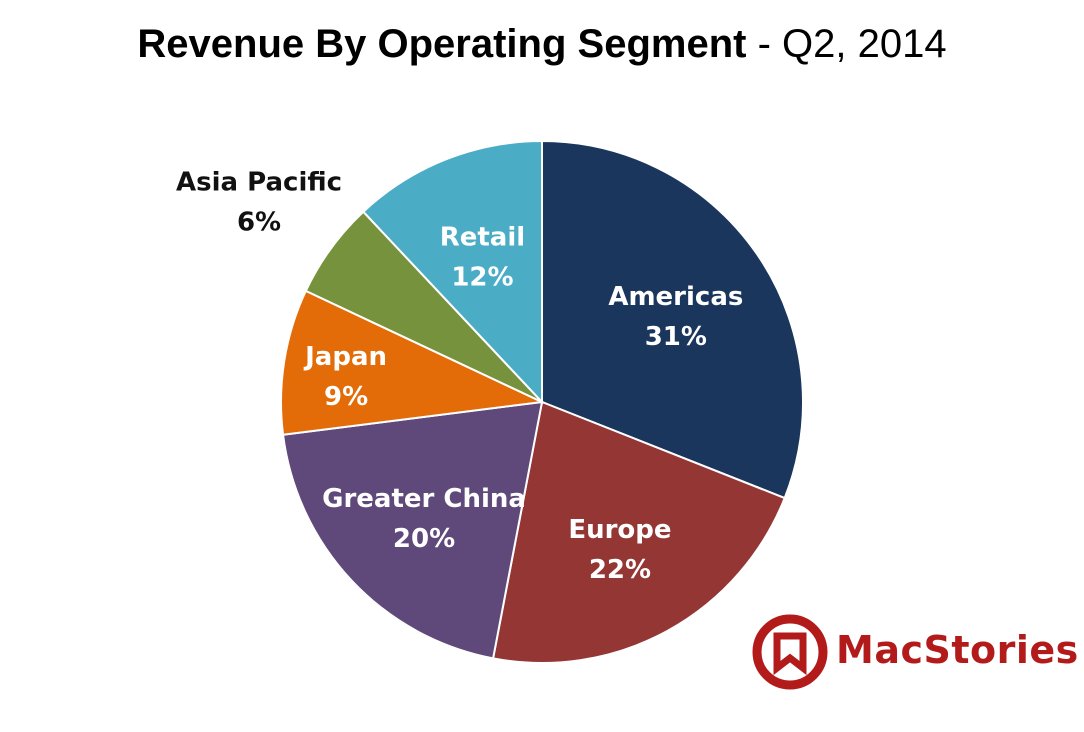 The image size is (1084, 732). I want to click on slice-label-americas: Americas, so click(675, 297).